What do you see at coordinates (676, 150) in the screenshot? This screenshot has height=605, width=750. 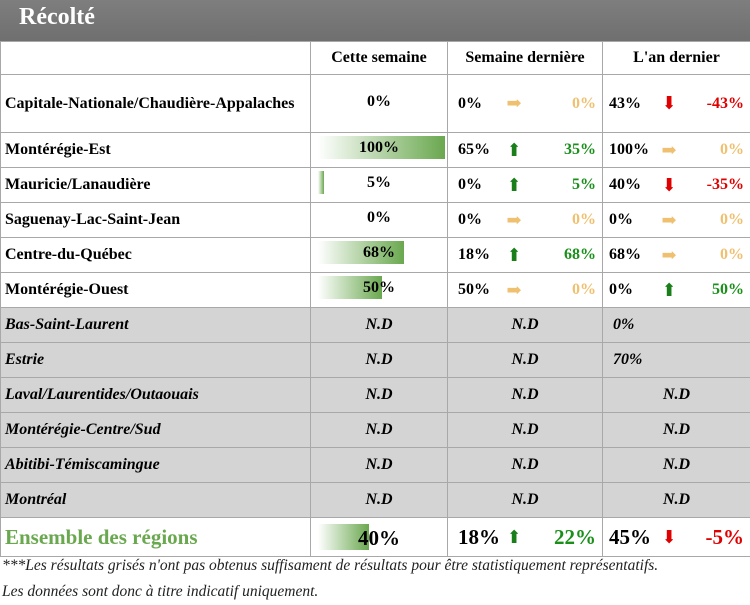 I see `last-year-cell: 100% ➡ 0%` at bounding box center [676, 150].